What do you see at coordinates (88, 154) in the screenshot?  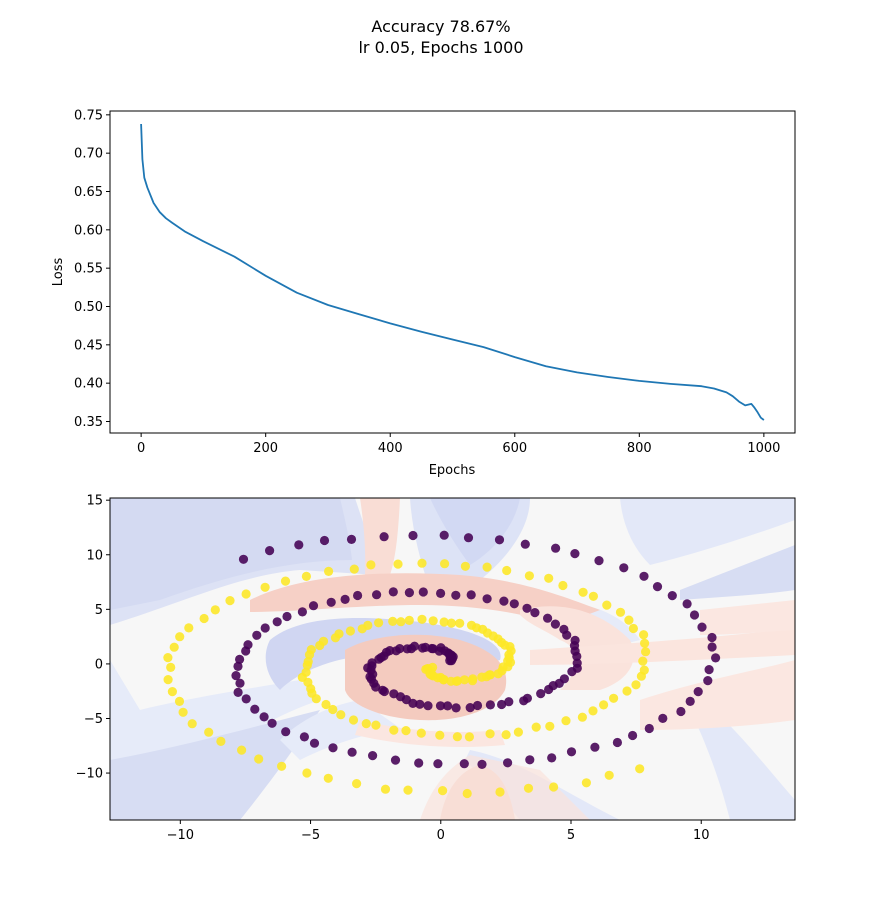 I see `loss-y-tick-label: 0.70` at bounding box center [88, 154].